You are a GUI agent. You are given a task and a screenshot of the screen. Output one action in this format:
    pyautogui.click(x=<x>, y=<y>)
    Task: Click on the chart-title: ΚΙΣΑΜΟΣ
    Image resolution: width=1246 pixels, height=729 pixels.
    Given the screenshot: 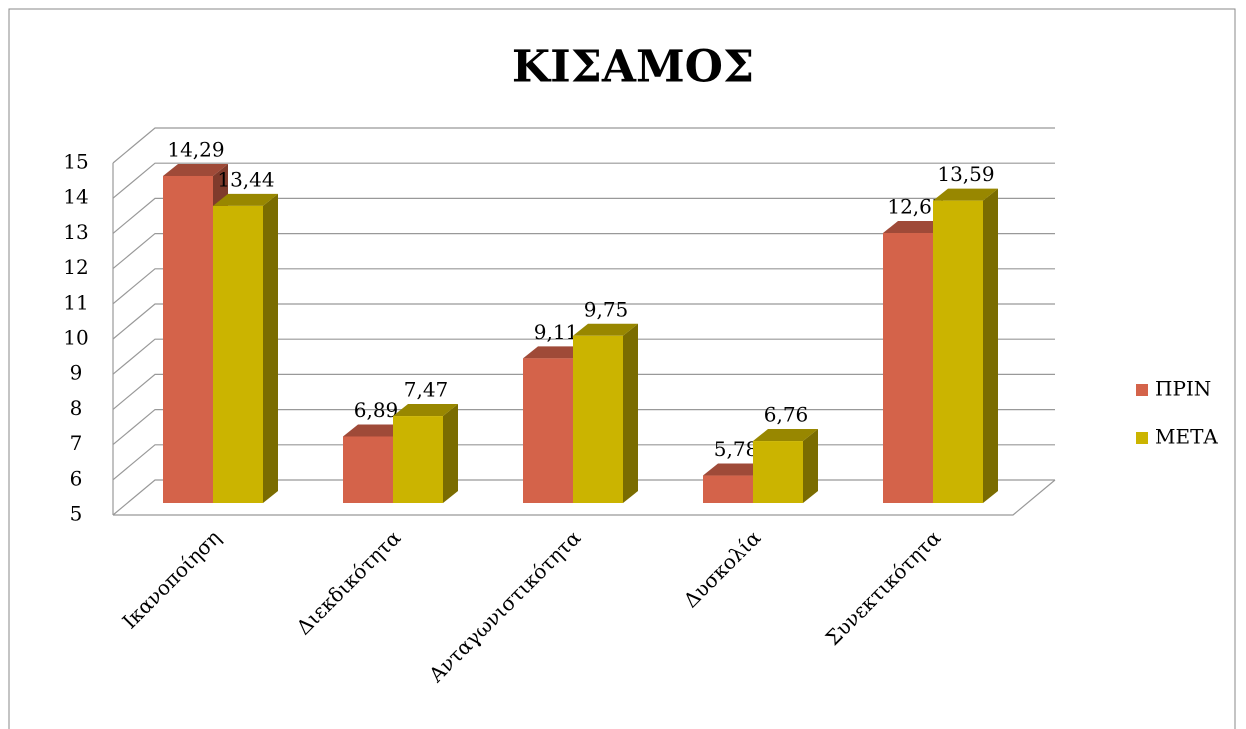 What is the action you would take?
    pyautogui.click(x=633, y=67)
    